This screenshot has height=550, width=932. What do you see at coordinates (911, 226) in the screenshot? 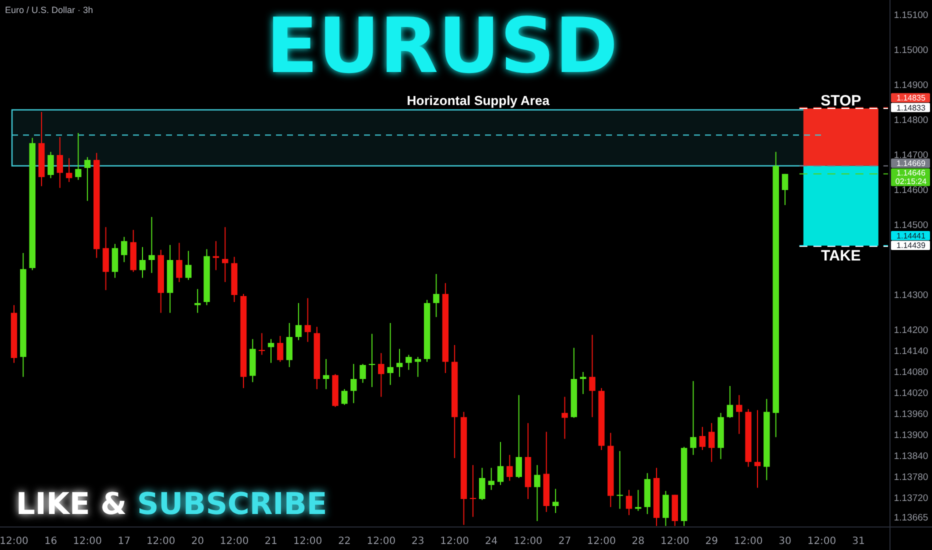
I see `y-tick-label: 1.14500` at bounding box center [911, 226].